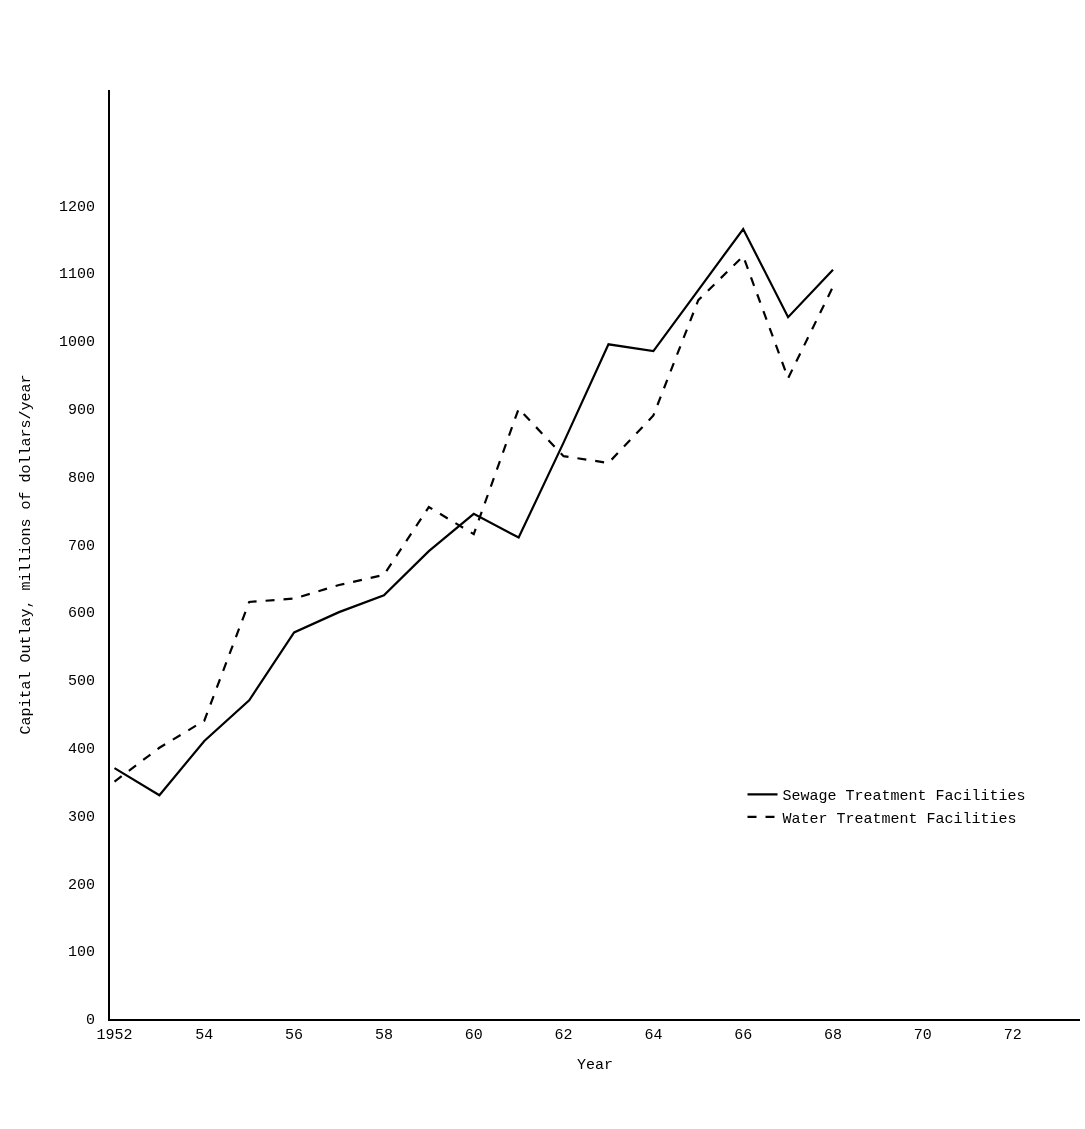  Describe the element at coordinates (114, 1035) in the screenshot. I see `x-tick-label: 1952` at that location.